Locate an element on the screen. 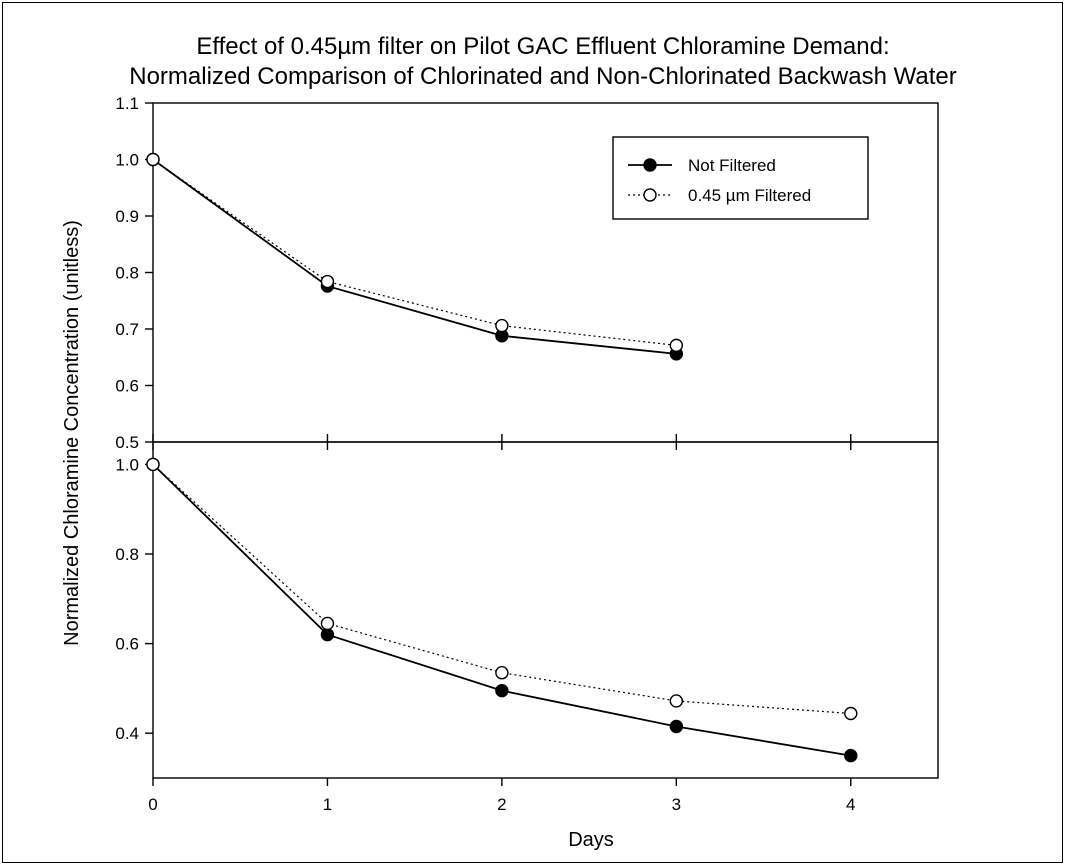 This screenshot has height=867, width=1067. x-axis-label: Days is located at coordinates (591, 840).